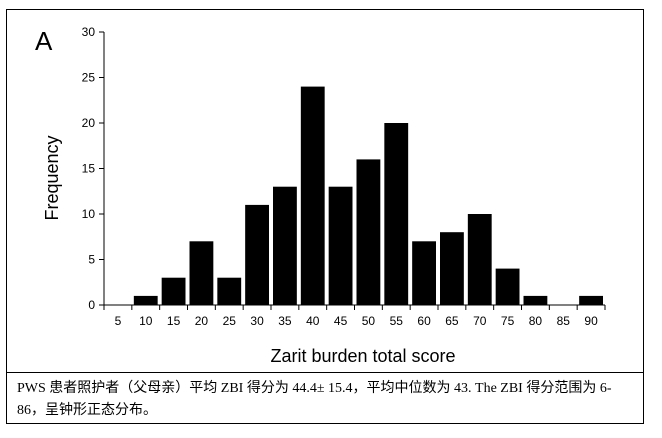 This screenshot has height=438, width=662. I want to click on y-tick-label: 15, so click(89, 169).